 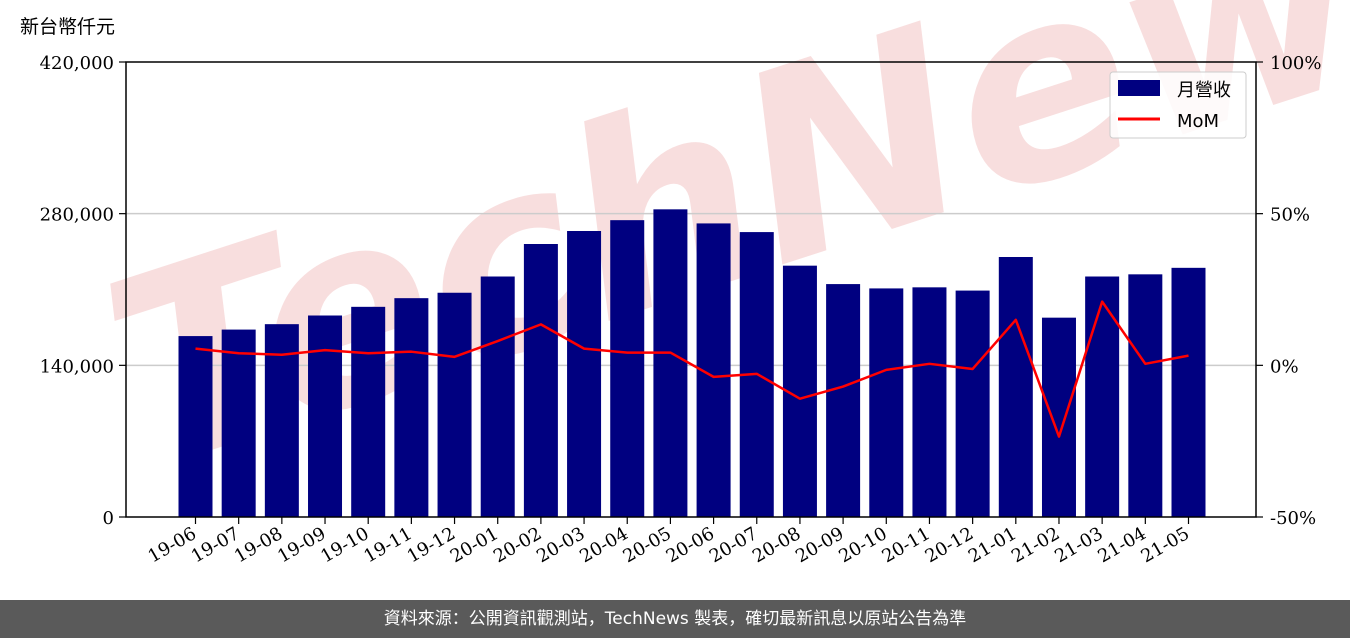 I want to click on legend: 月營收 MoM, so click(x=1178, y=105).